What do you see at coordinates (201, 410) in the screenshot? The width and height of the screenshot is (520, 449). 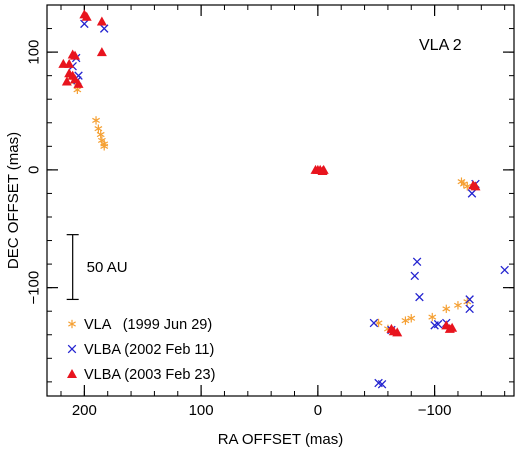 I see `x-tick-label: 100` at bounding box center [201, 410].